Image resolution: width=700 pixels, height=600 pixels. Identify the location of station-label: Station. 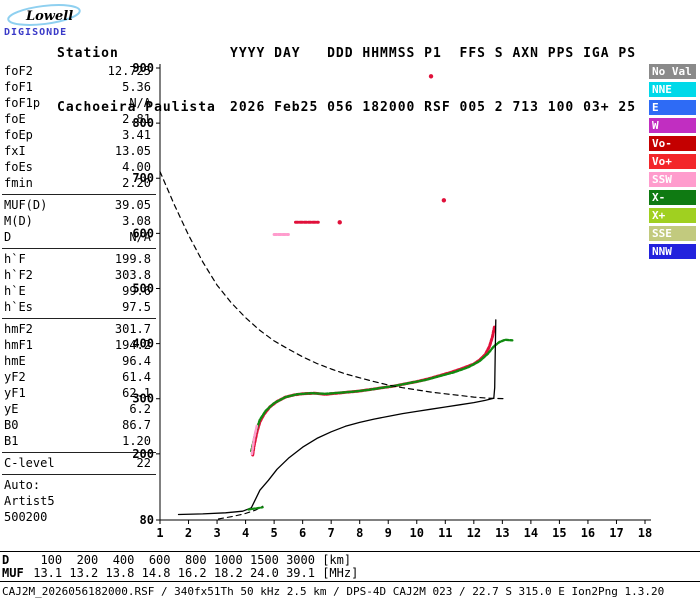
(88, 53).